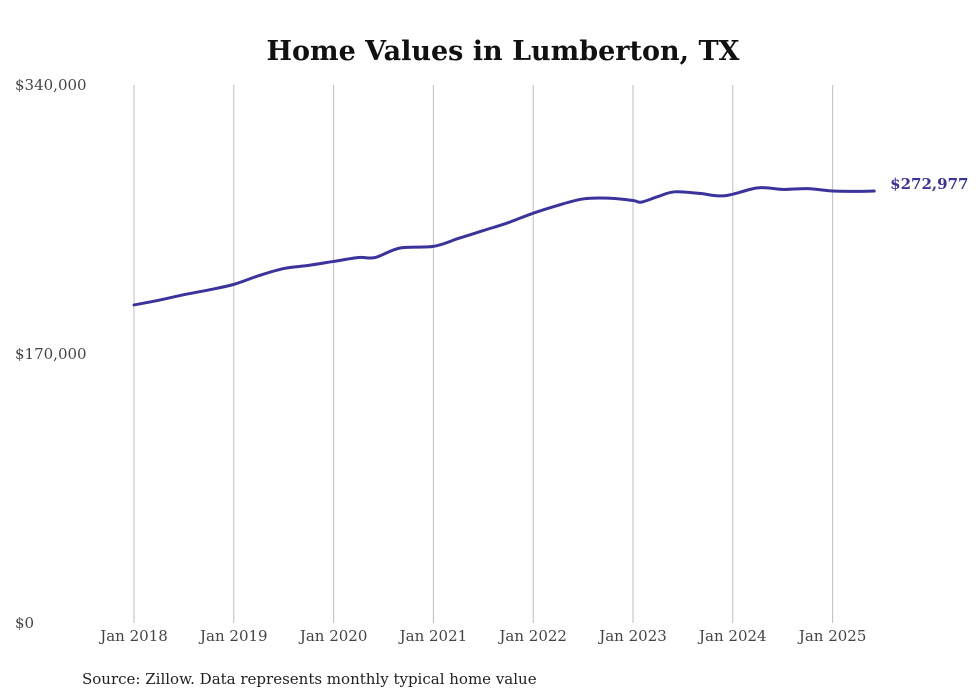 This screenshot has height=699, width=980. I want to click on x-tick-label: Jan 2019, so click(233, 636).